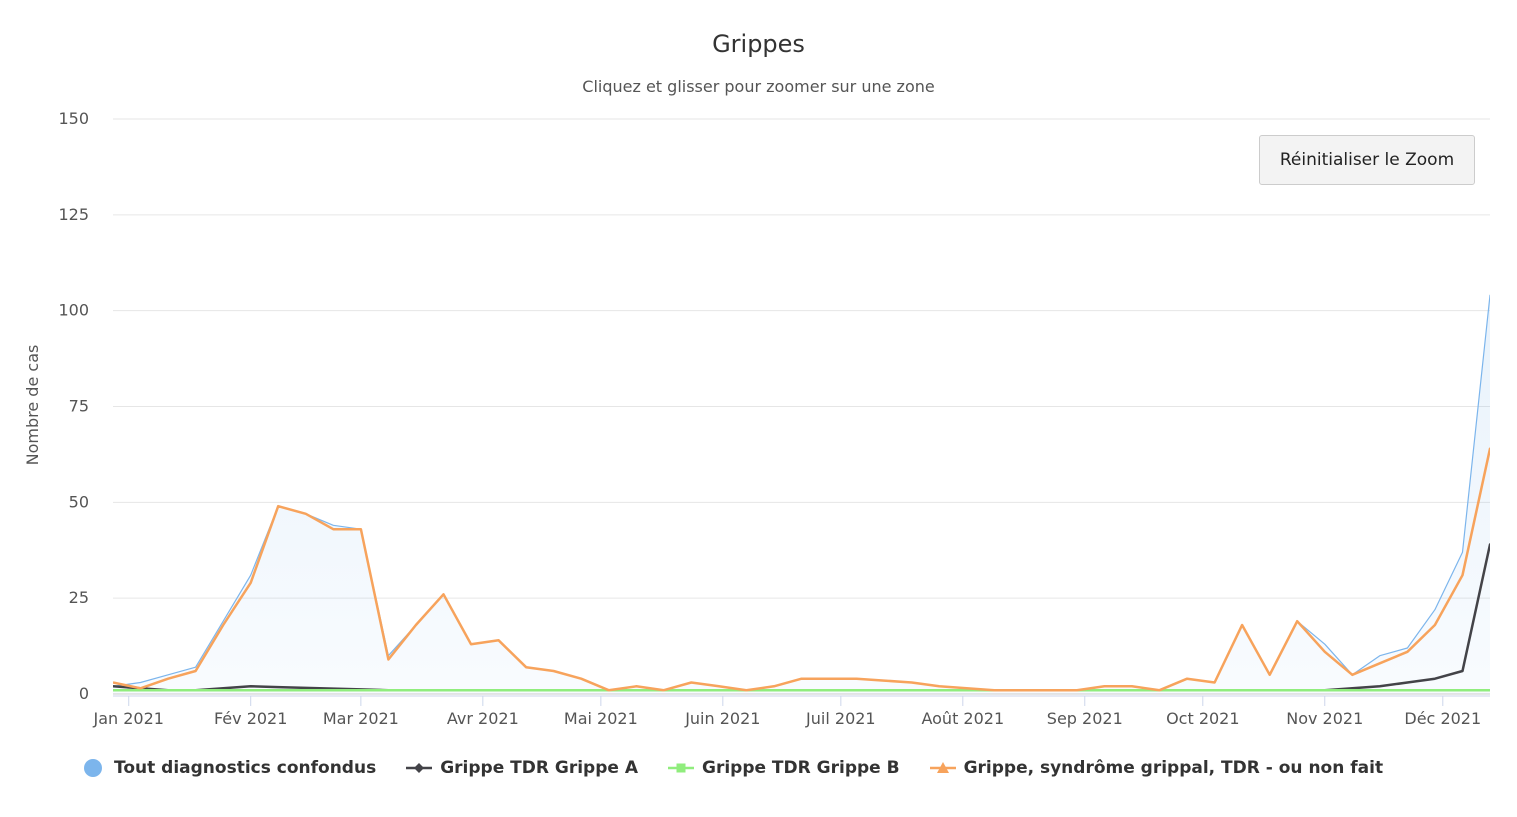 The width and height of the screenshot is (1517, 817). I want to click on y-tick-label: 125, so click(73, 214).